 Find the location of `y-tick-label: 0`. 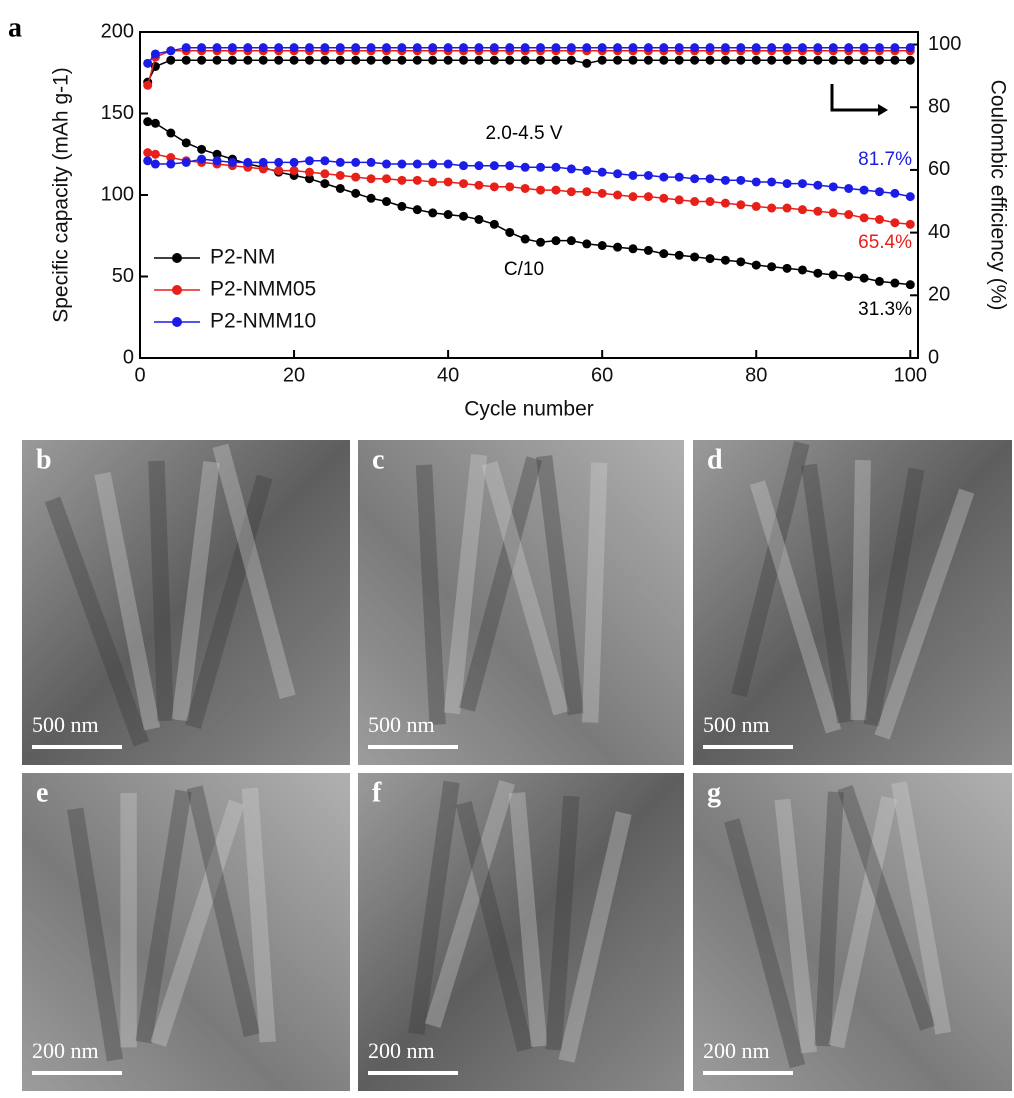

y-tick-label: 0 is located at coordinates (128, 357).